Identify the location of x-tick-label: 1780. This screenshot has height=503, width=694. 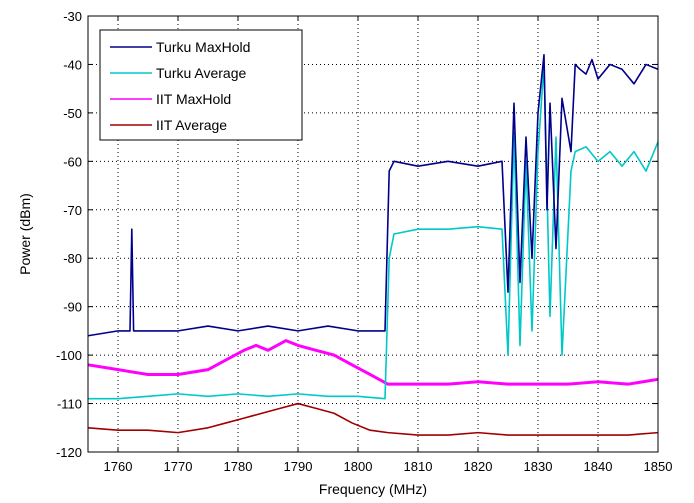
(238, 466).